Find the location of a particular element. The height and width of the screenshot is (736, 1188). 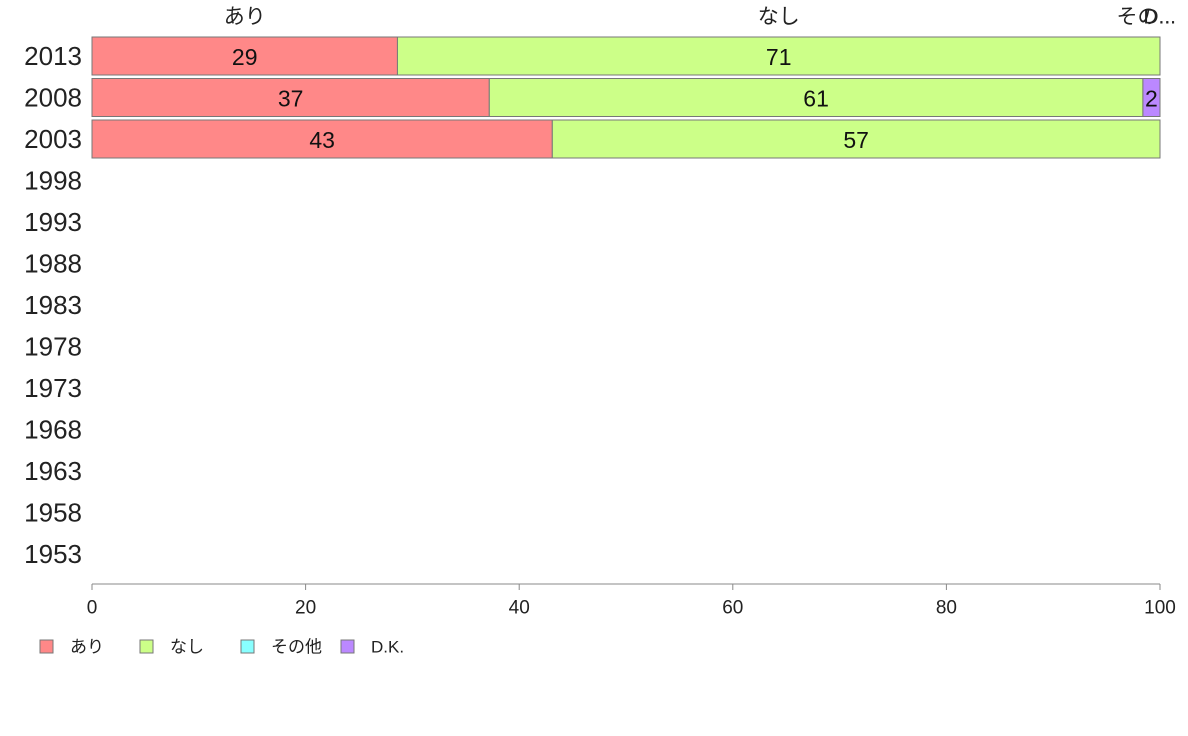

x-tick-label-80: 80 is located at coordinates (946, 608).